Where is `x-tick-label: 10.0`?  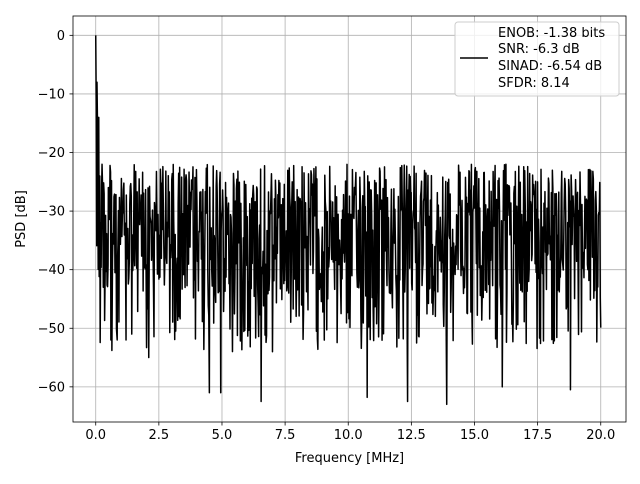 x-tick-label: 10.0 is located at coordinates (348, 435).